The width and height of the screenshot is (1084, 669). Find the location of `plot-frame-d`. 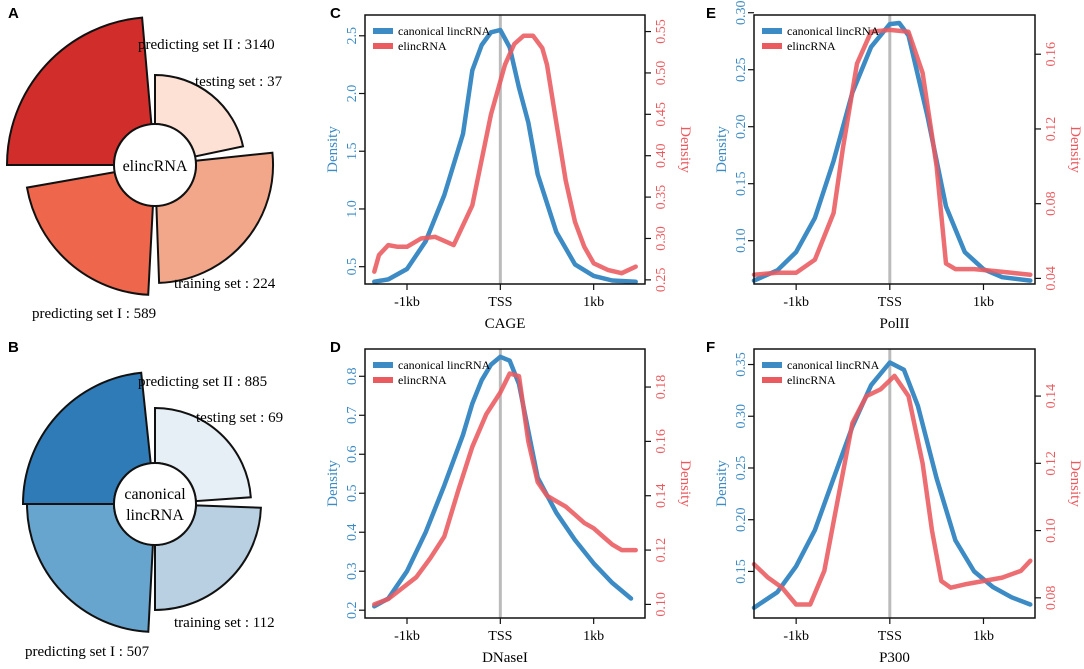

plot-frame-d is located at coordinates (505, 483).